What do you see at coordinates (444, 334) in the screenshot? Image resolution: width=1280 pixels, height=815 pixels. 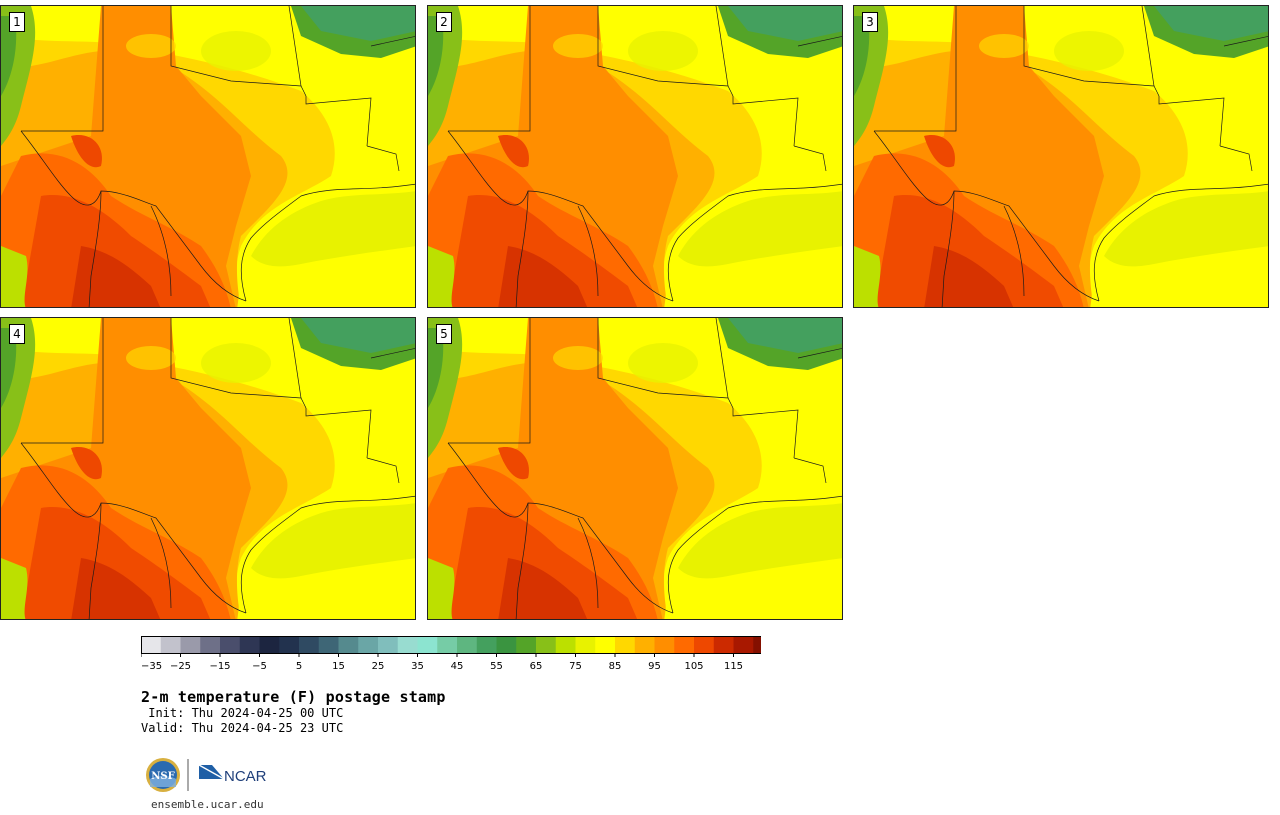 I see `panel-number: 5` at bounding box center [444, 334].